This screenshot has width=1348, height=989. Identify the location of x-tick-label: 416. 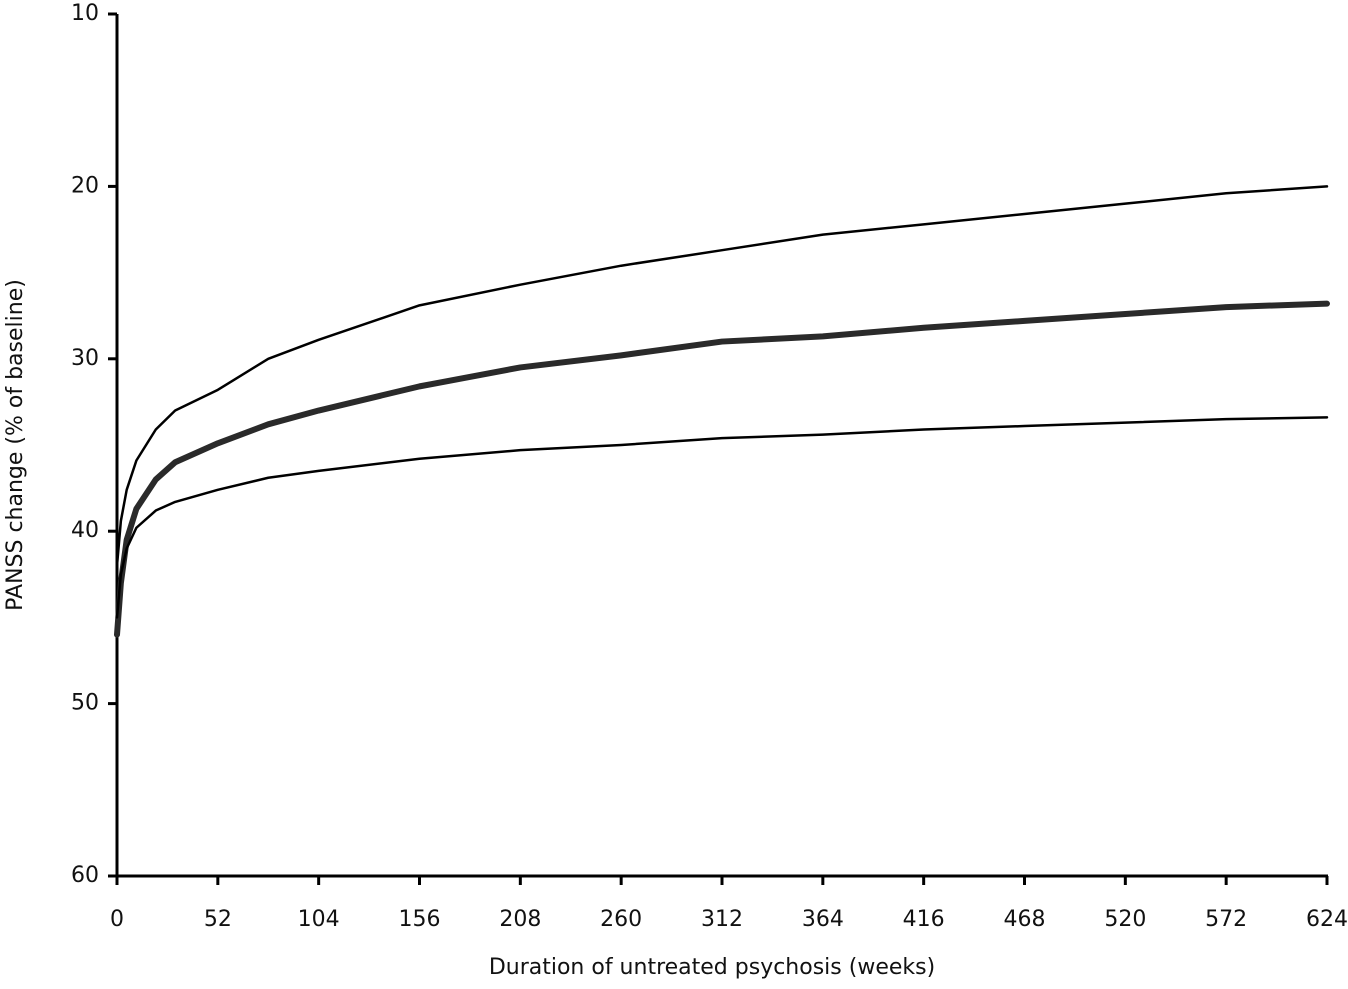
(924, 919).